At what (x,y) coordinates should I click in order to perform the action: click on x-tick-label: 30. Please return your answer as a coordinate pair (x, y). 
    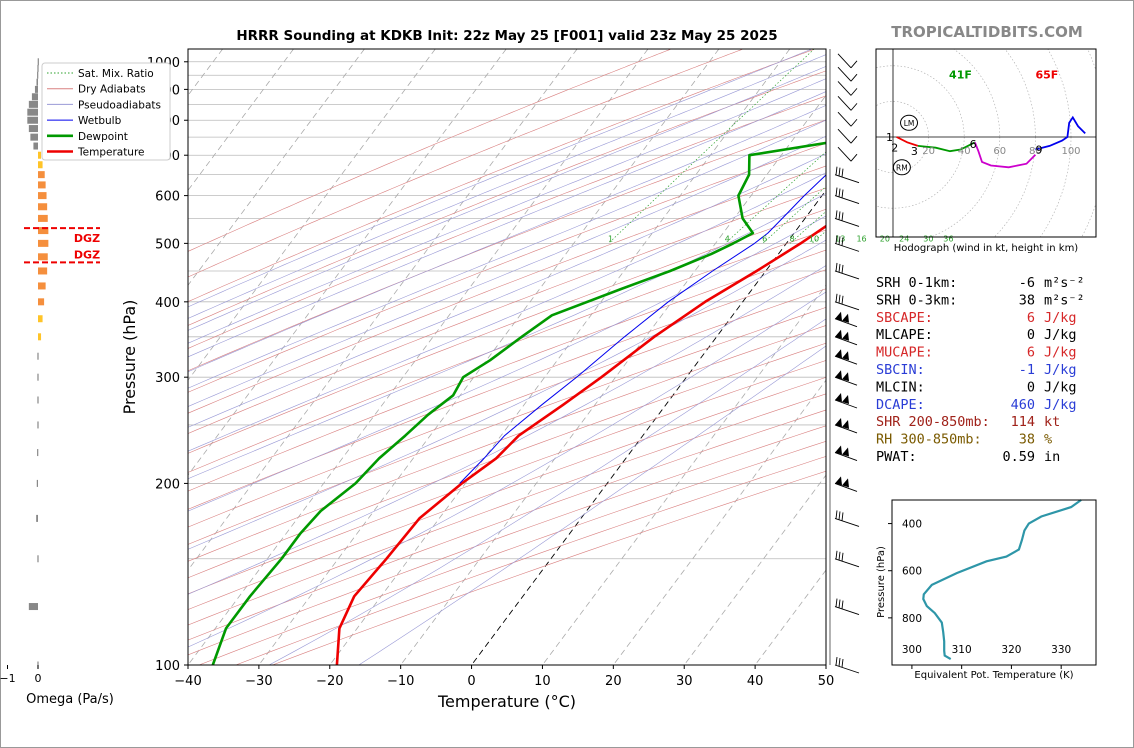
    Looking at the image, I should click on (684, 681).